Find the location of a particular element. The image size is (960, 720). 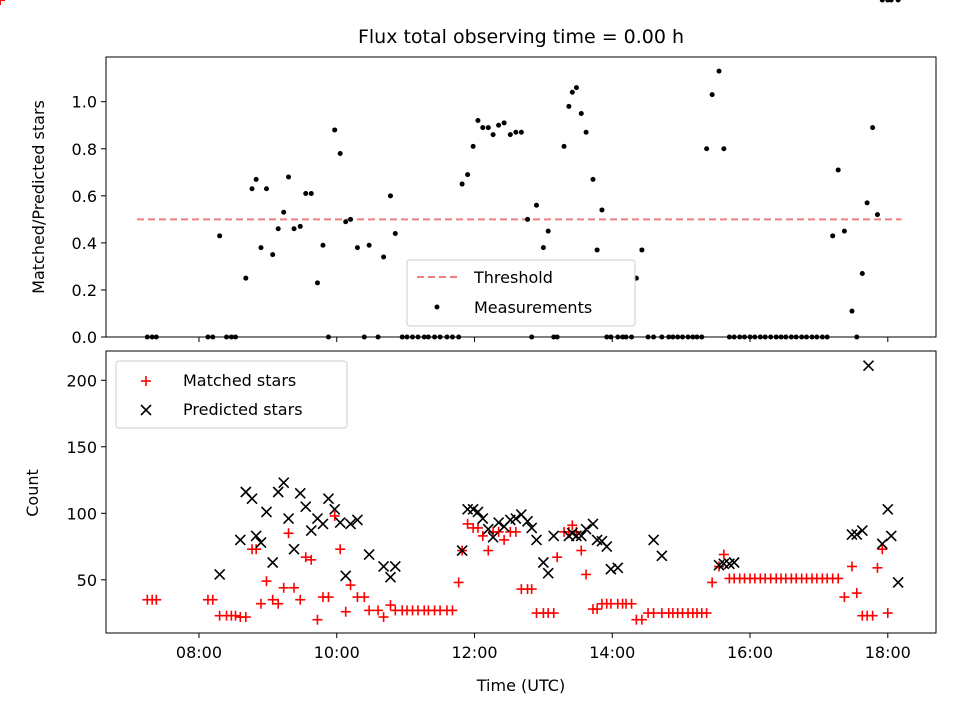

ratio-legend: Threshold Measurements is located at coordinates (521, 293).